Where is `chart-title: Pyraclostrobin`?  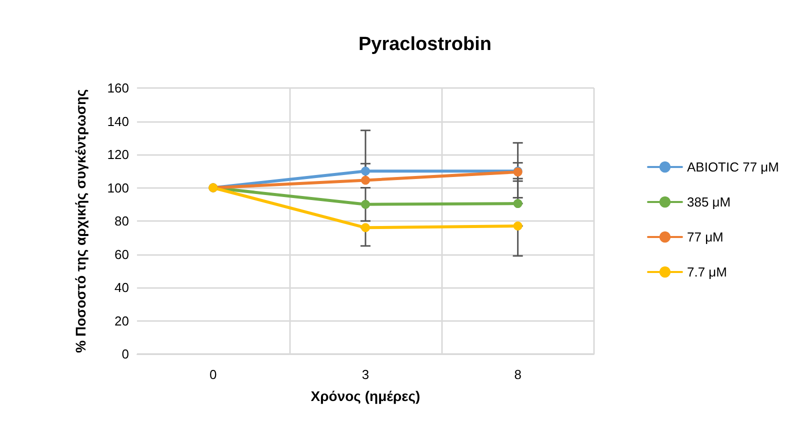
chart-title: Pyraclostrobin is located at coordinates (425, 44).